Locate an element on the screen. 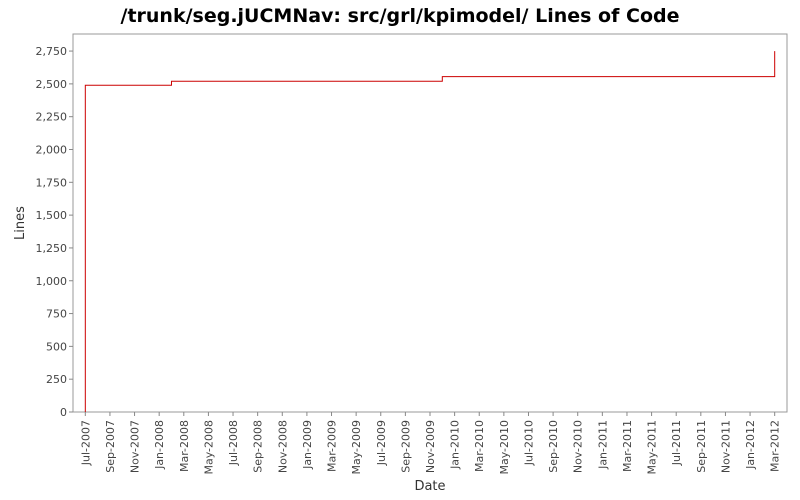 The width and height of the screenshot is (800, 500). x-tick-label: Jul-2008 is located at coordinates (233, 443).